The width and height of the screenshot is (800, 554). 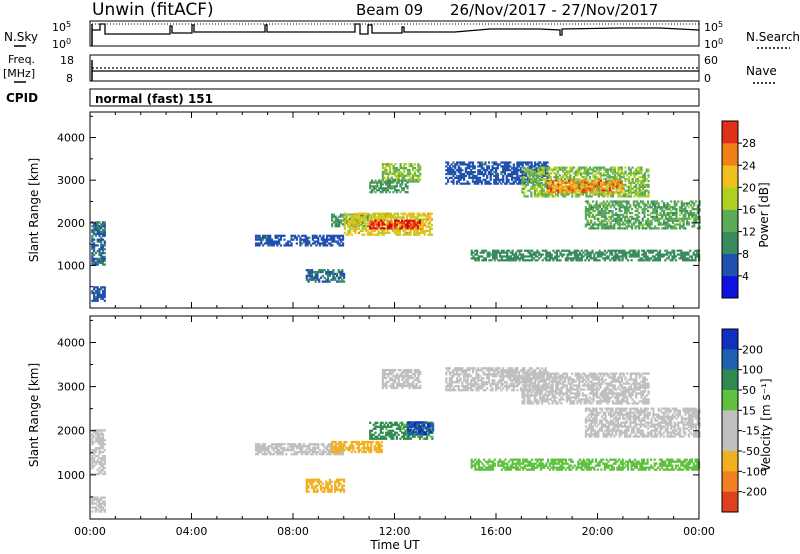 I want to click on station-title: Unwin (fitACF), so click(x=153, y=10).